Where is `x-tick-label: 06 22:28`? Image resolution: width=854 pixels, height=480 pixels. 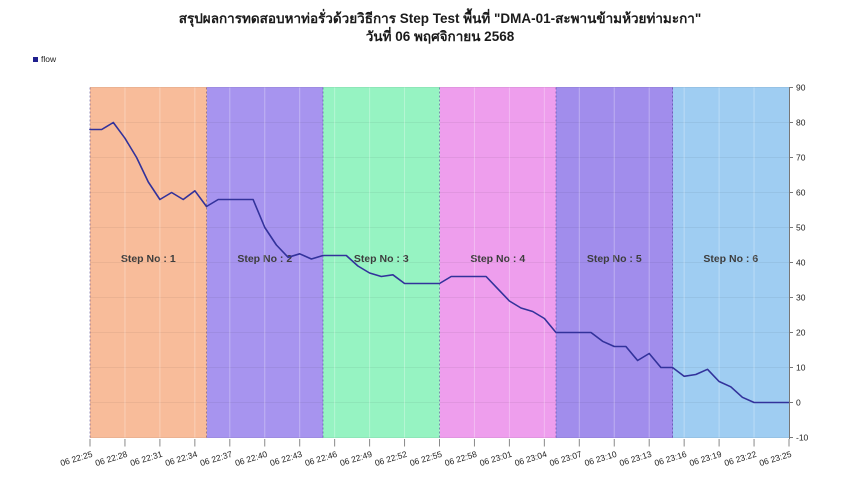
x-tick-label: 06 22:28 is located at coordinates (111, 458).